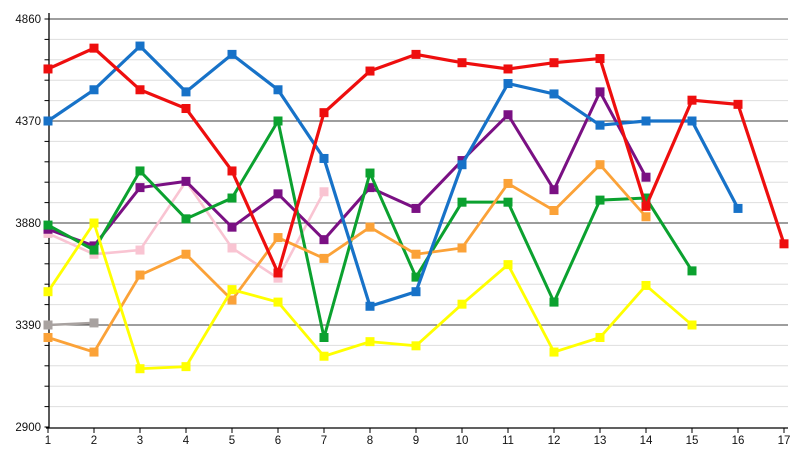  I want to click on y-axis-labels: 4860 4370 3880 3390 2900, so click(28, 224).